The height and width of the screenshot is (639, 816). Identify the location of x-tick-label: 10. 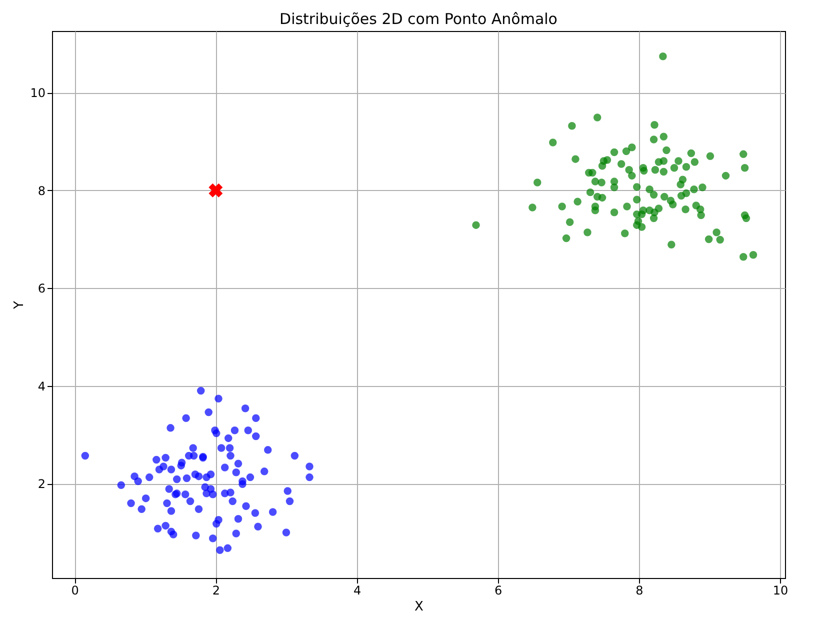
(780, 591).